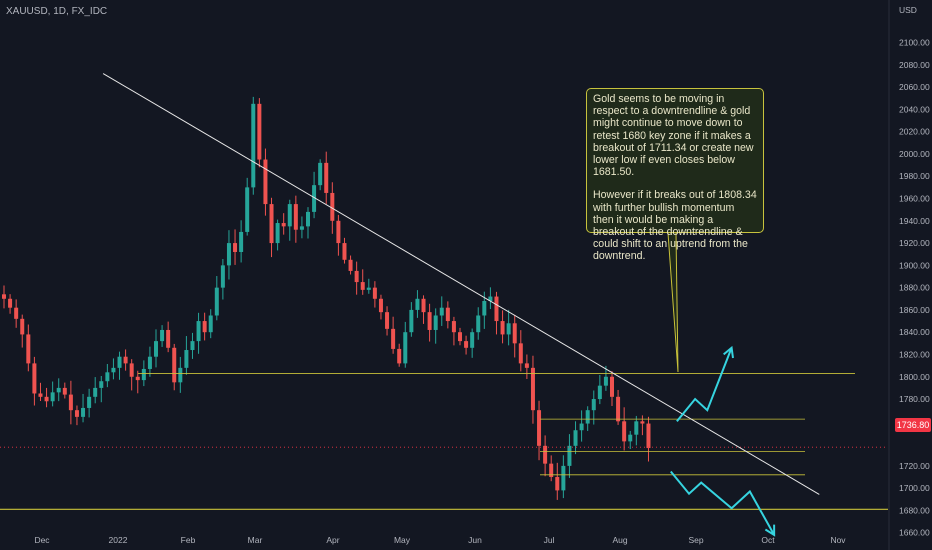  What do you see at coordinates (475, 540) in the screenshot?
I see `x-tick-label: Jun` at bounding box center [475, 540].